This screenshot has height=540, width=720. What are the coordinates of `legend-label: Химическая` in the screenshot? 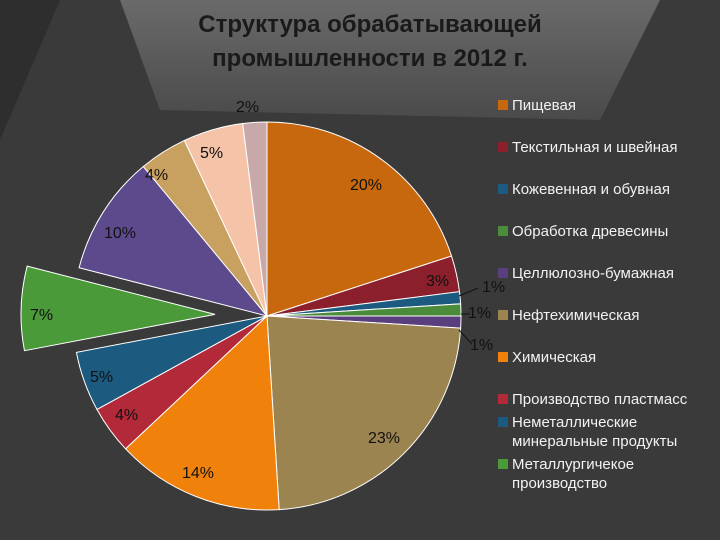 It's located at (554, 357).